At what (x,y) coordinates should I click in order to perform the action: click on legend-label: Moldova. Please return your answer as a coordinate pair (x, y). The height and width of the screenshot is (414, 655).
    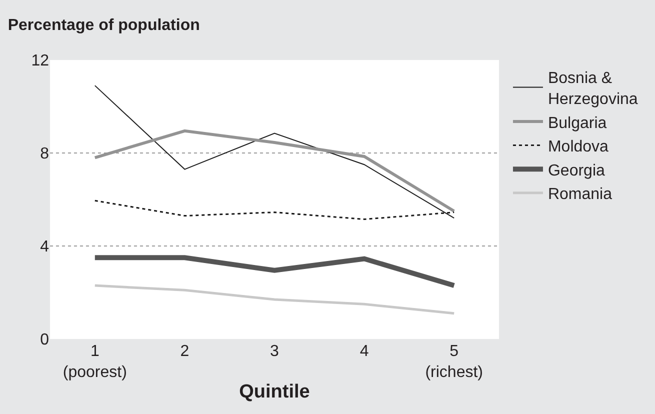
    Looking at the image, I should click on (578, 147).